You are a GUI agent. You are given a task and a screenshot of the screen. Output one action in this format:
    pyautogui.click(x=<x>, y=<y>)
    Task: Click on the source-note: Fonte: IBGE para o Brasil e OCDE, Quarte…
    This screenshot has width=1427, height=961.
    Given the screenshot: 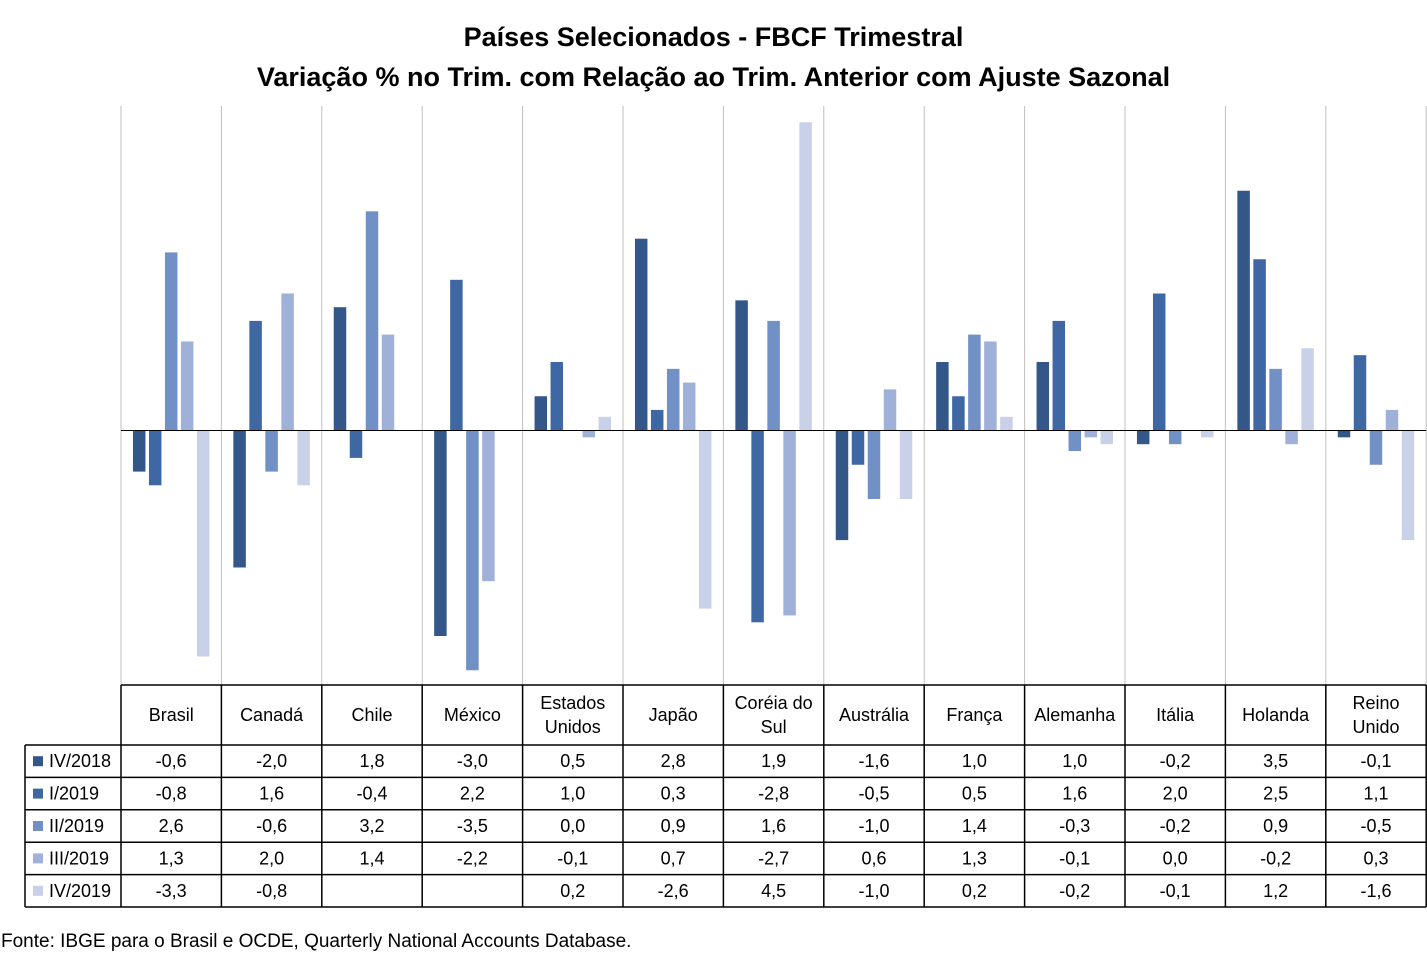 What is the action you would take?
    pyautogui.click(x=316, y=941)
    